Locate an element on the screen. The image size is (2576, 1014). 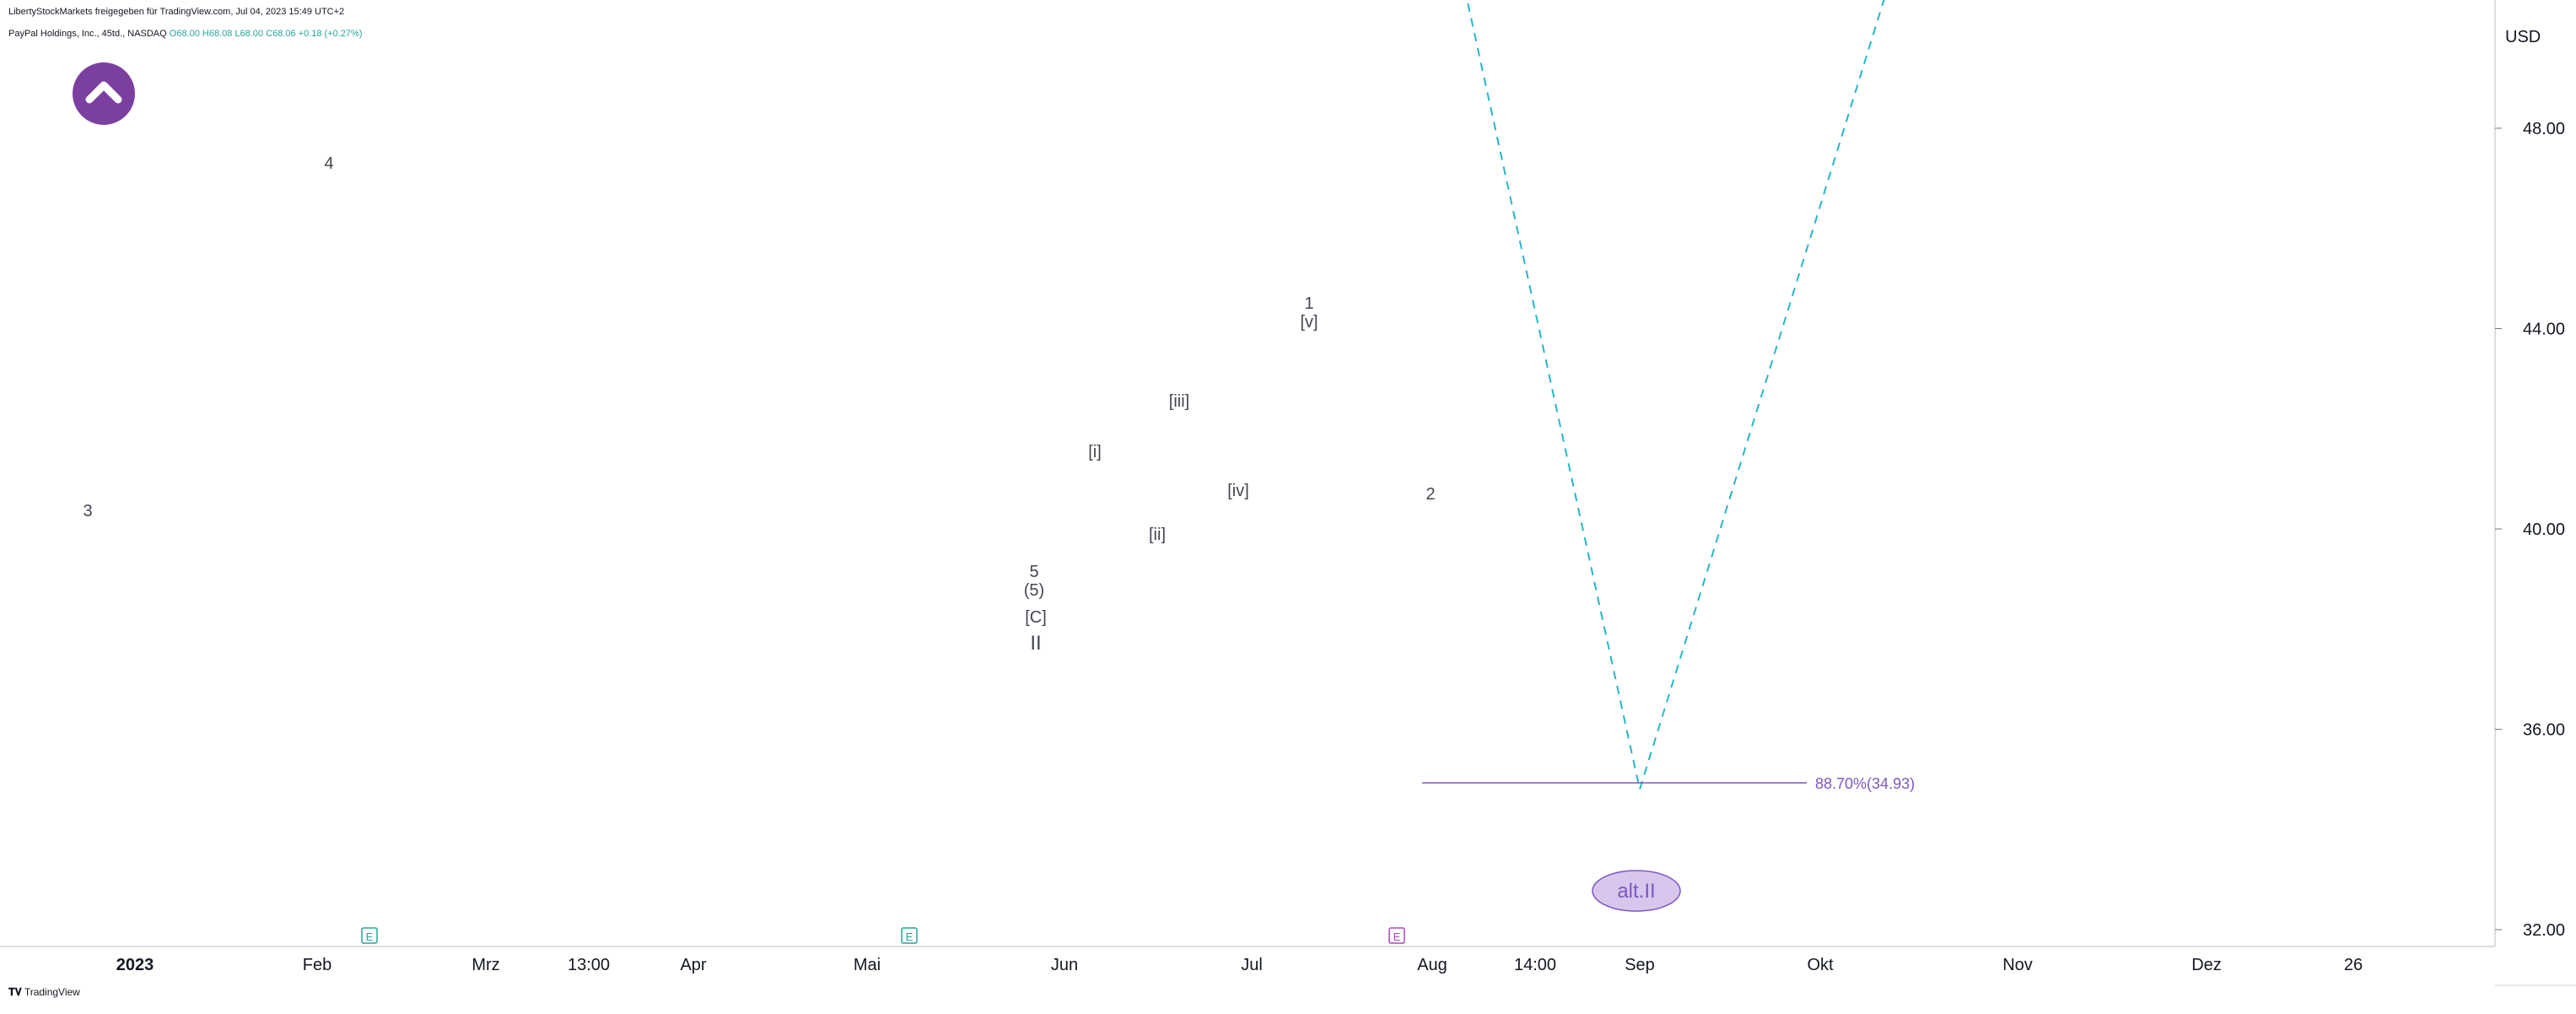
x-tick-label: Jun is located at coordinates (1064, 965).